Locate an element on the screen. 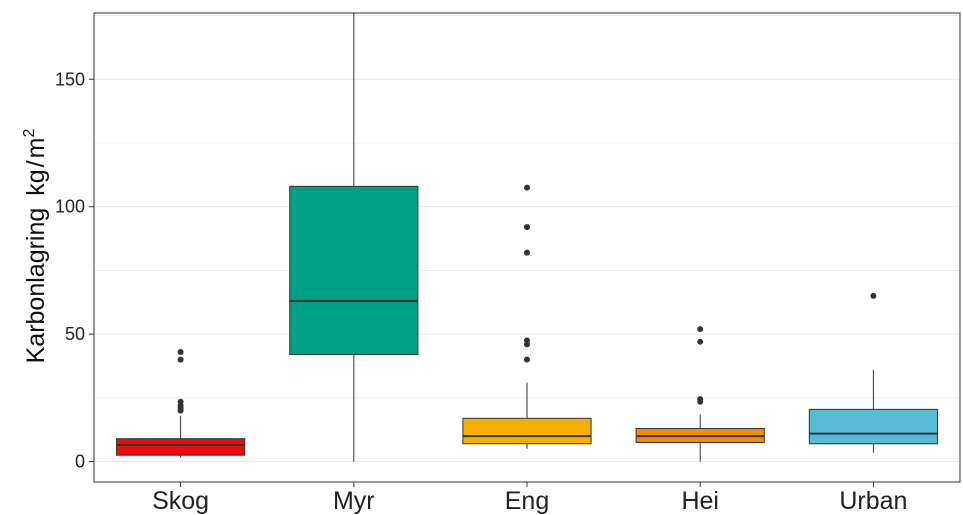 The height and width of the screenshot is (515, 963). y-axis-label: Karbonlagringkg/m2 is located at coordinates (35, 246).